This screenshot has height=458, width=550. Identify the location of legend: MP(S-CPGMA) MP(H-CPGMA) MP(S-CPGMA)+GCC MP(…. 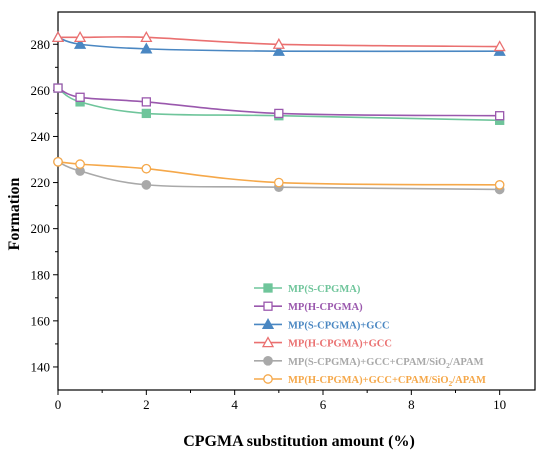
(370, 335).